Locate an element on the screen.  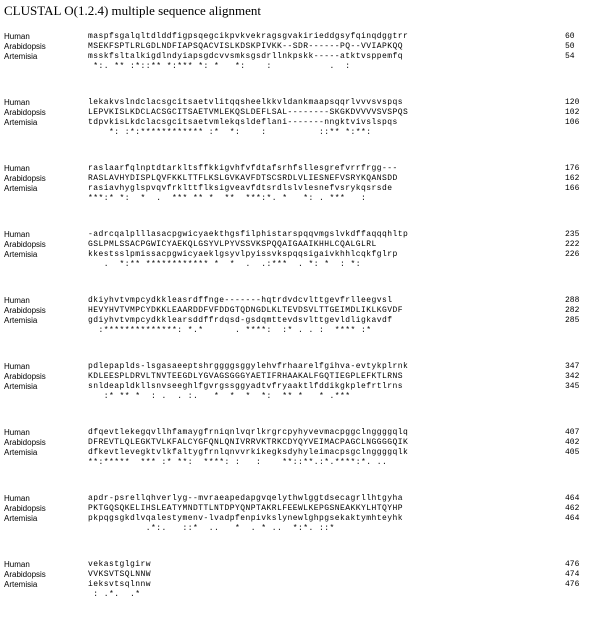
position-number: 176 is located at coordinates (572, 168).